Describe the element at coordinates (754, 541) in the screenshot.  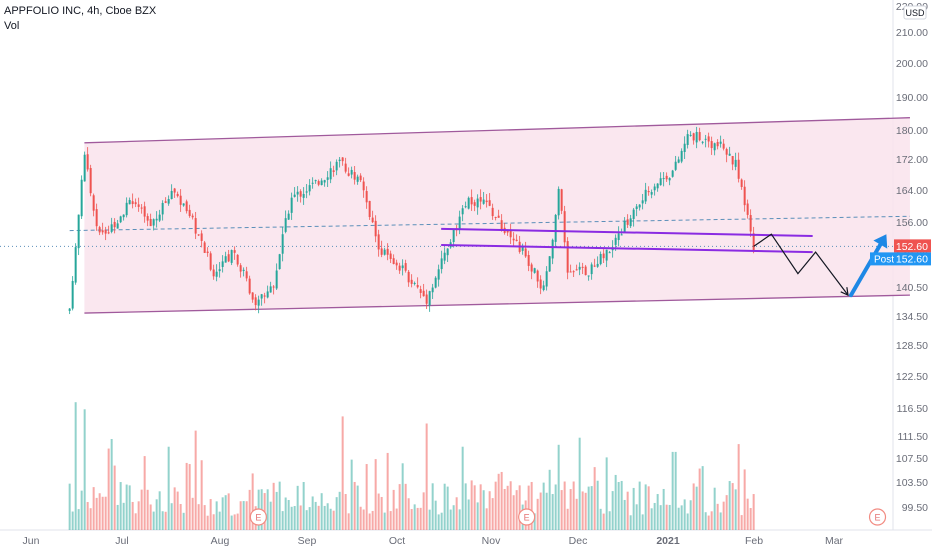
I see `time-tick-label: Feb` at that location.